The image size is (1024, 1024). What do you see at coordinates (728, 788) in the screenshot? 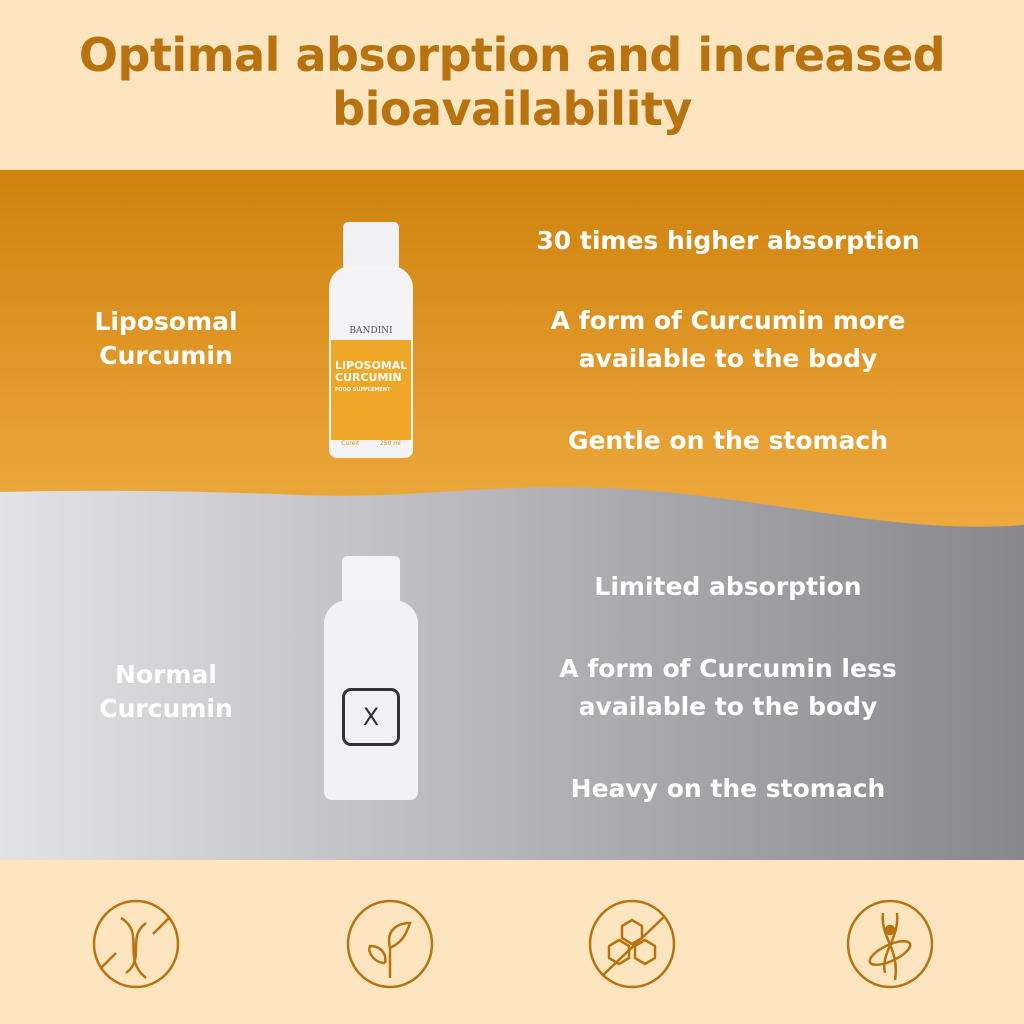
I see `normal-point: Heavy on the stomach` at bounding box center [728, 788].